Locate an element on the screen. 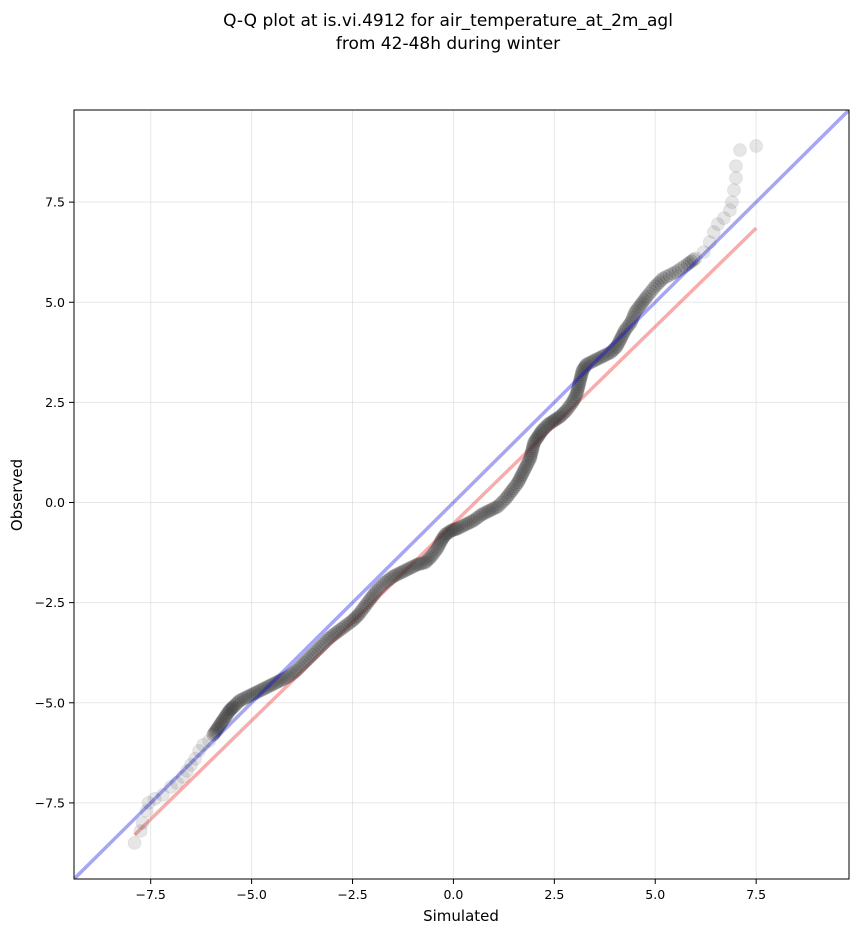 This screenshot has width=858, height=934. x-tick-label: 7.5 is located at coordinates (756, 894).